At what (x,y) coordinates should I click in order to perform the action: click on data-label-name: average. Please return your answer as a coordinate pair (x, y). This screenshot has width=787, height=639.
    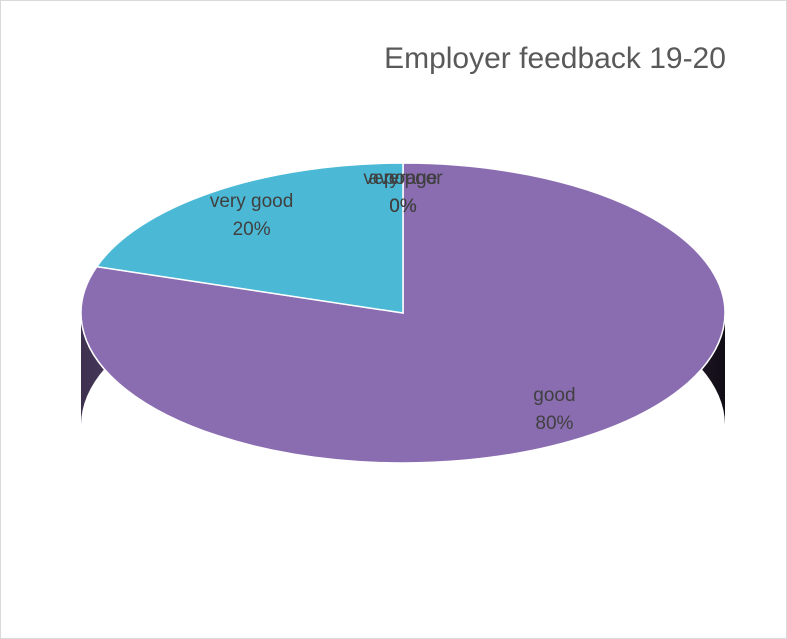
    Looking at the image, I should click on (403, 178).